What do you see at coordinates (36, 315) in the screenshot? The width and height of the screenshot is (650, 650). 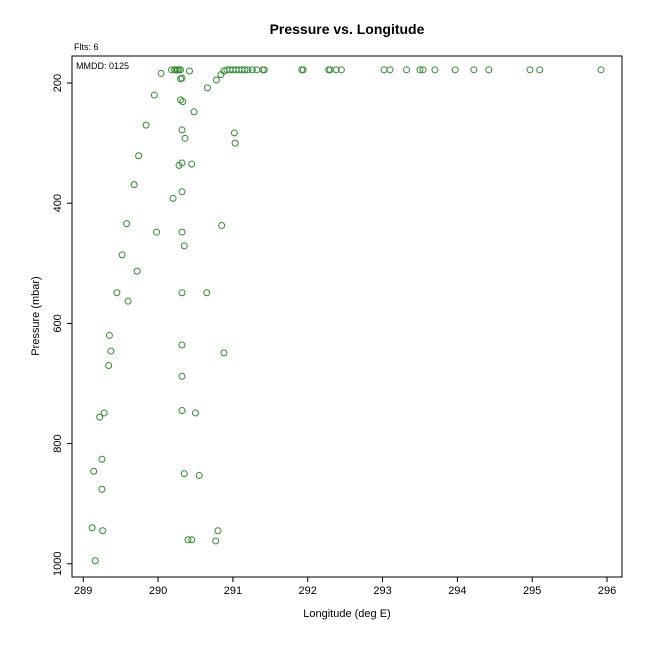 I see `y-axis-label: Pressure (mbar)` at bounding box center [36, 315].